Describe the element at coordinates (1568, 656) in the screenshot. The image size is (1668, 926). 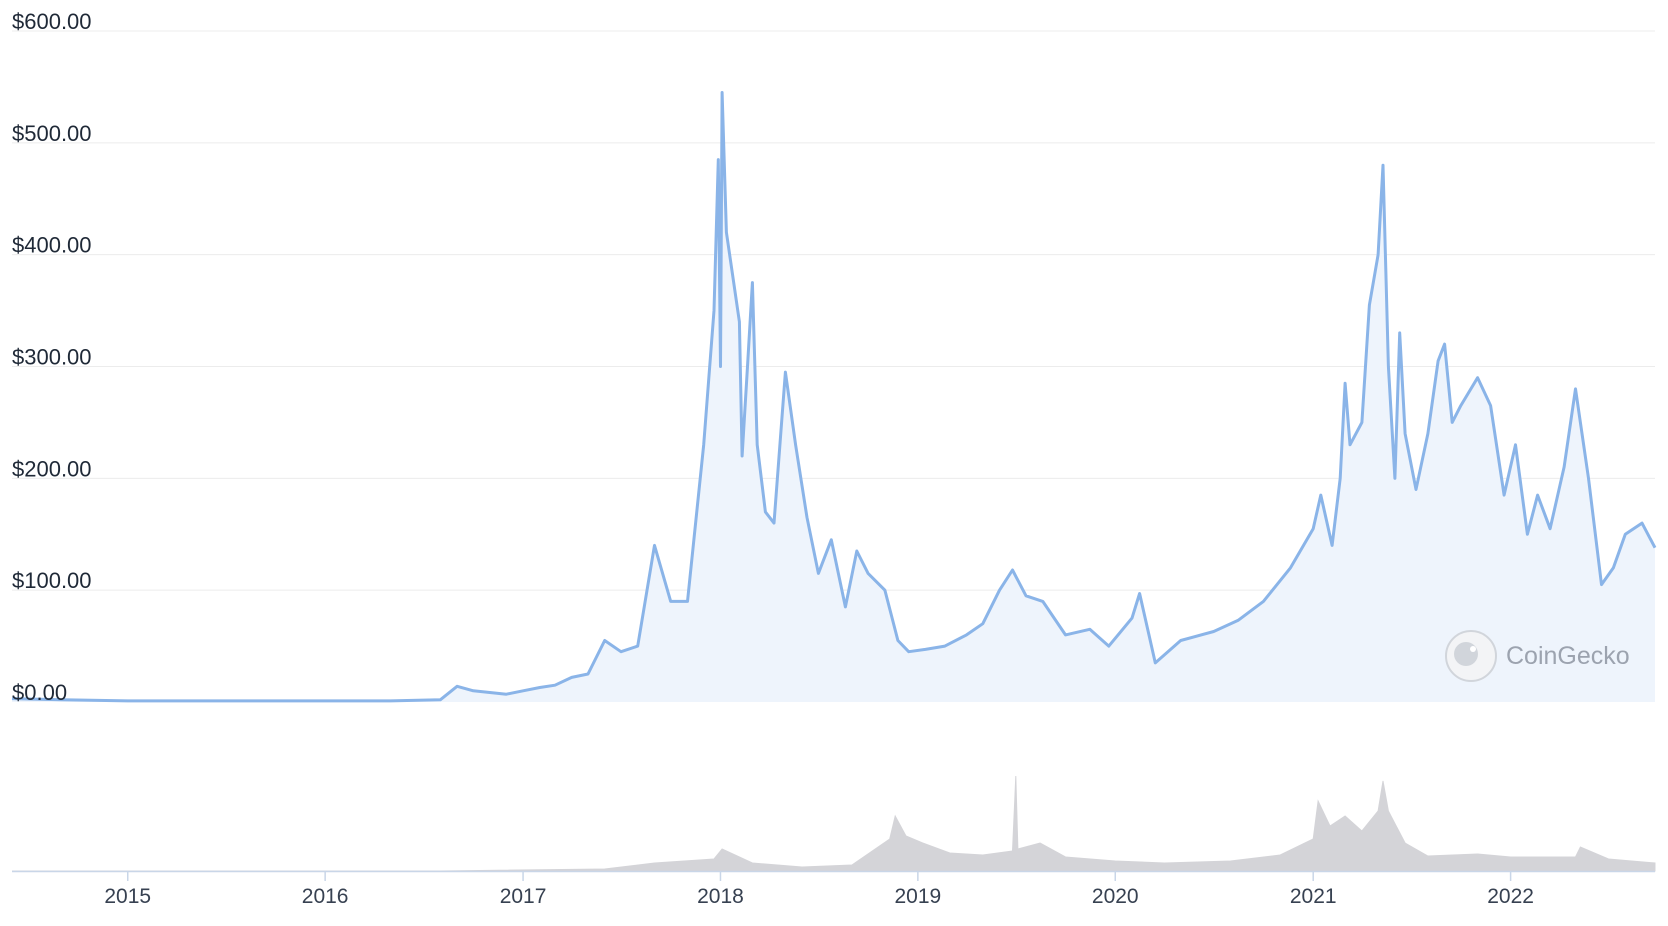
I see `watermark-text: CoinGecko` at that location.